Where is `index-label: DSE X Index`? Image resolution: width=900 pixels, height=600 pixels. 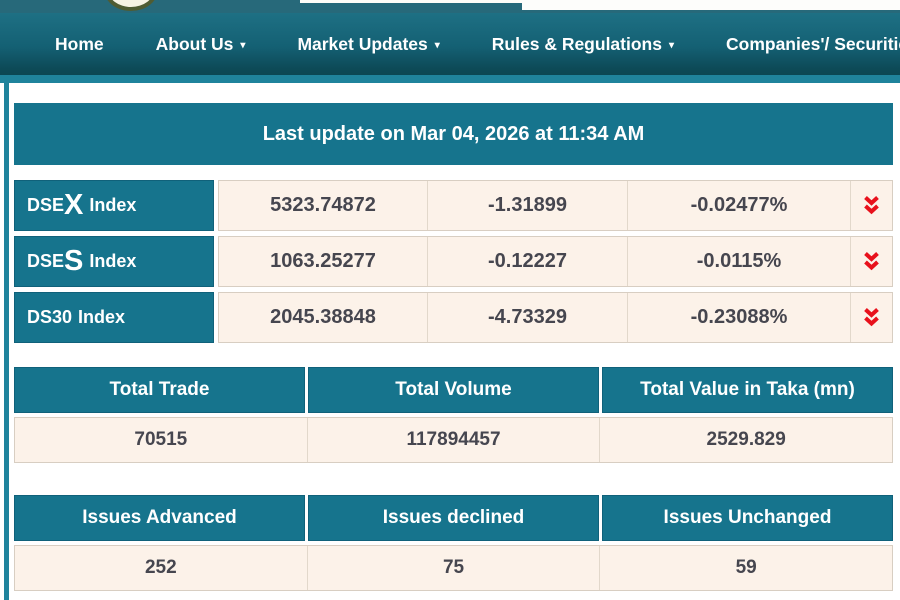 index-label: DSE X Index is located at coordinates (114, 205).